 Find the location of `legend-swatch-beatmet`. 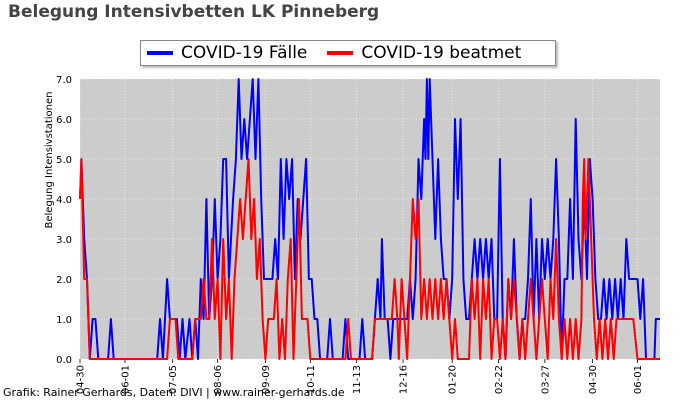

legend-swatch-beatmet is located at coordinates (340, 53).